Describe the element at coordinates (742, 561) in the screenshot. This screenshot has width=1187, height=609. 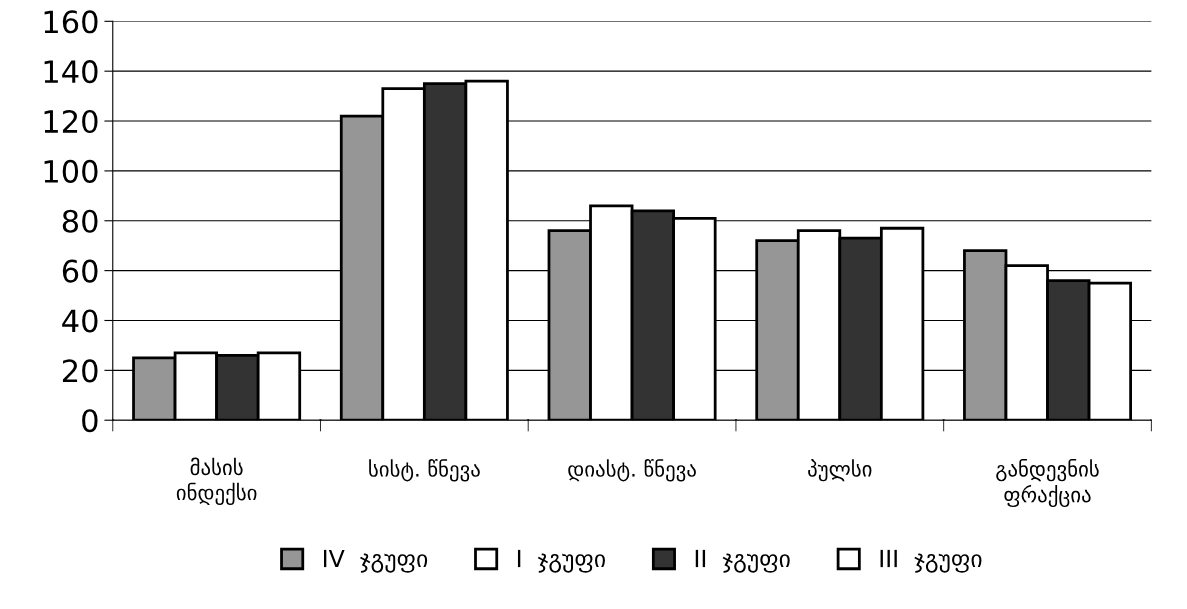
I see `legend-label: II ჯგუფი` at that location.